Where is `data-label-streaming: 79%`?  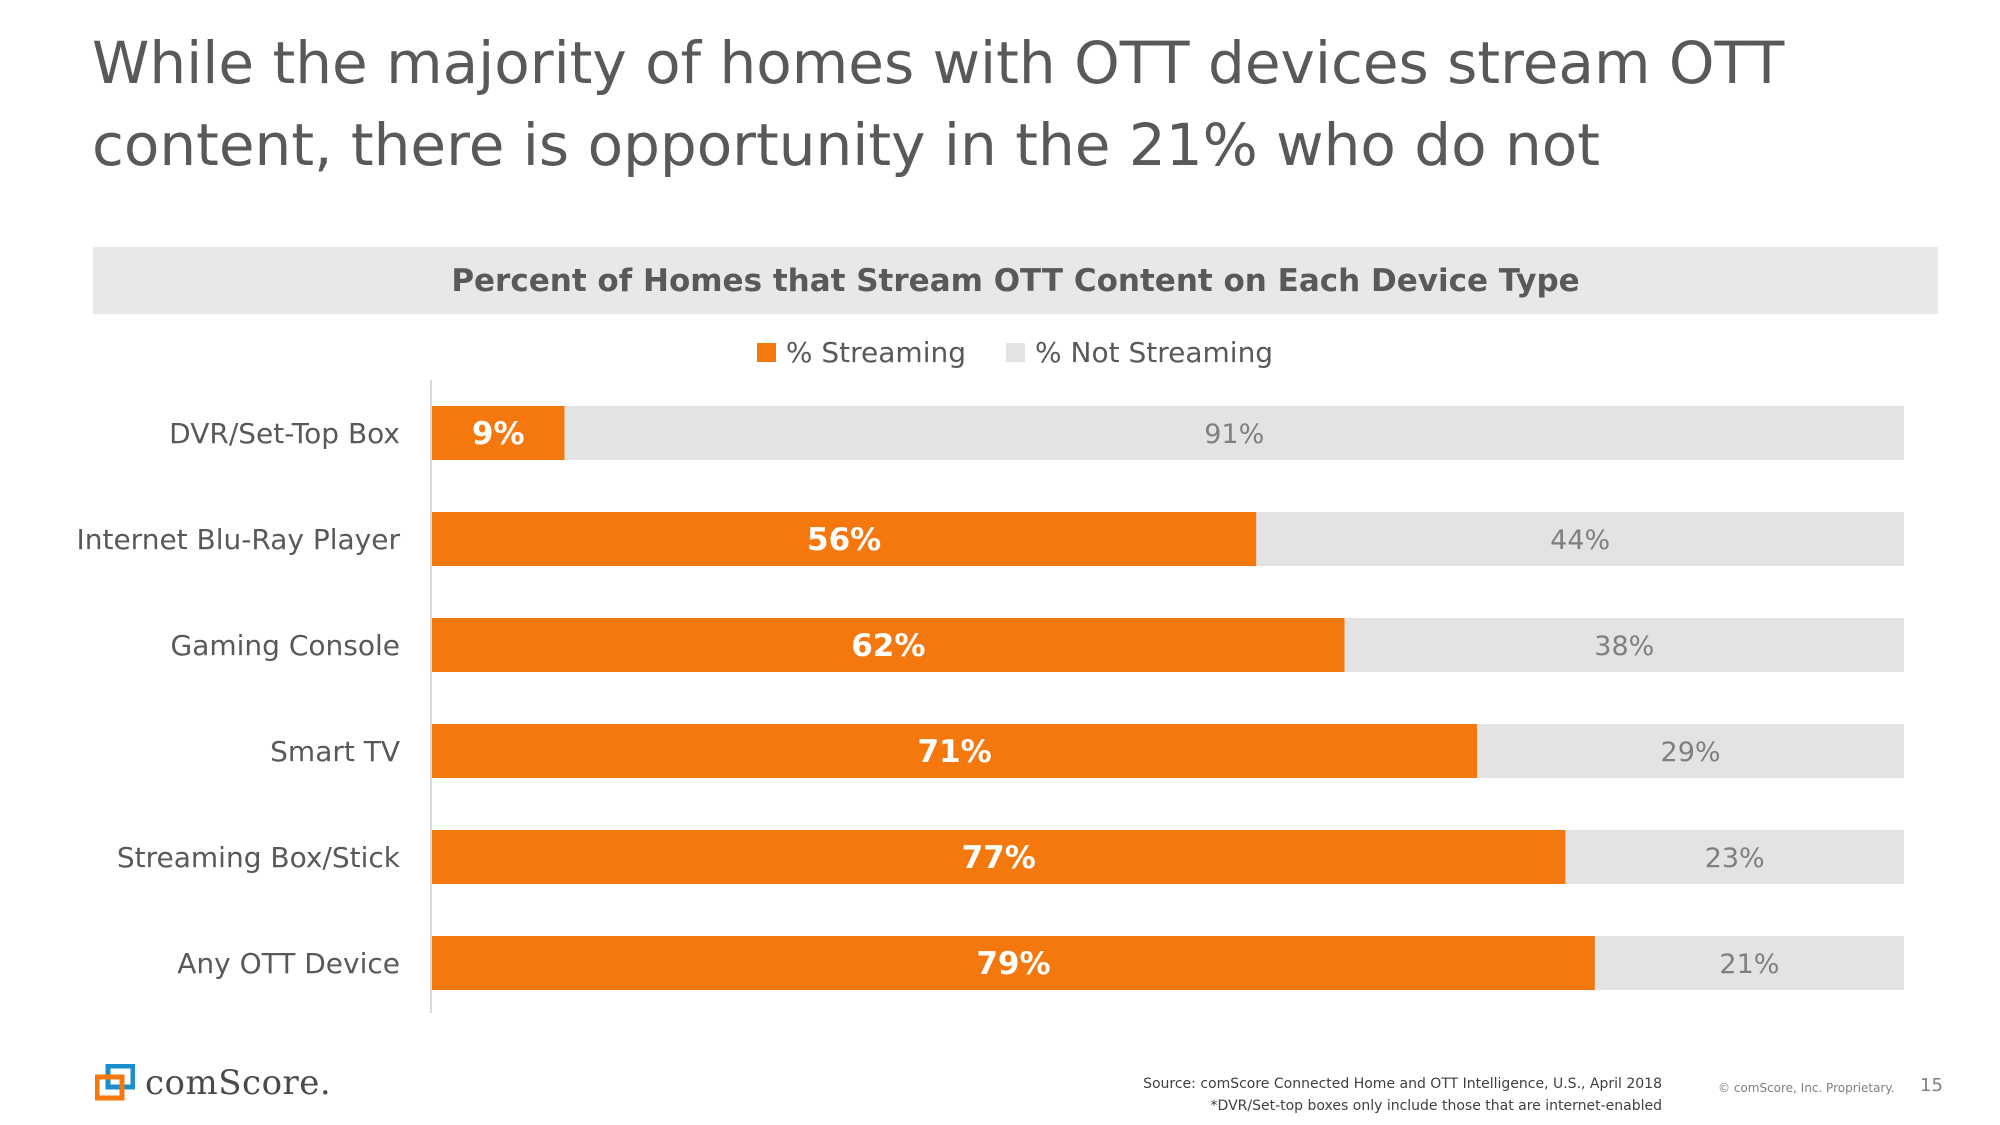 data-label-streaming: 79% is located at coordinates (1013, 964).